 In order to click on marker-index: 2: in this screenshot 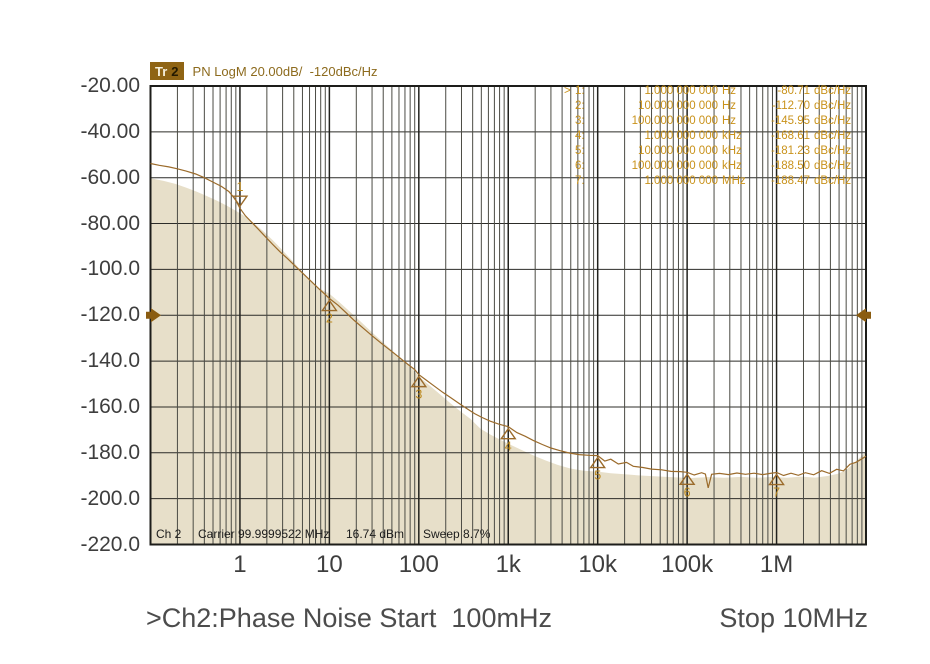, I will do `click(580, 106)`.